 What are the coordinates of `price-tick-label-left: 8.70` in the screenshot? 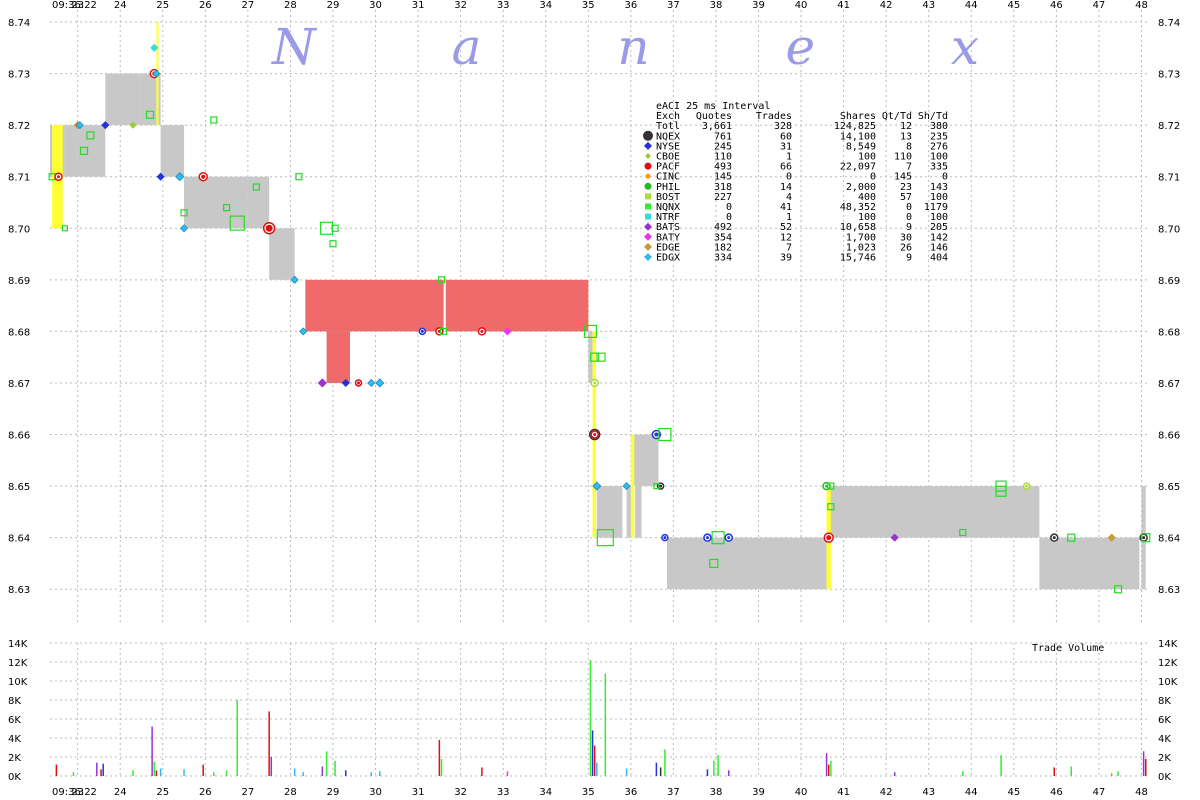 It's located at (19, 229).